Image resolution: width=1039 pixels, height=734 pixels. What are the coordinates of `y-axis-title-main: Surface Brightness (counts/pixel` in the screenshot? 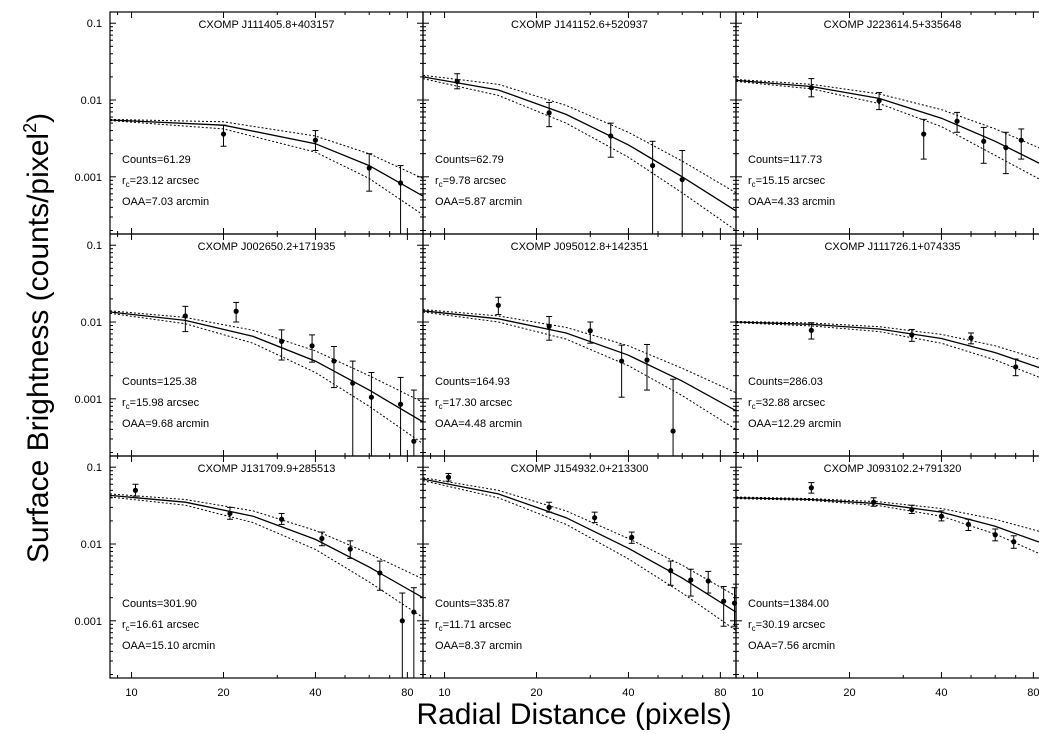 It's located at (38, 348).